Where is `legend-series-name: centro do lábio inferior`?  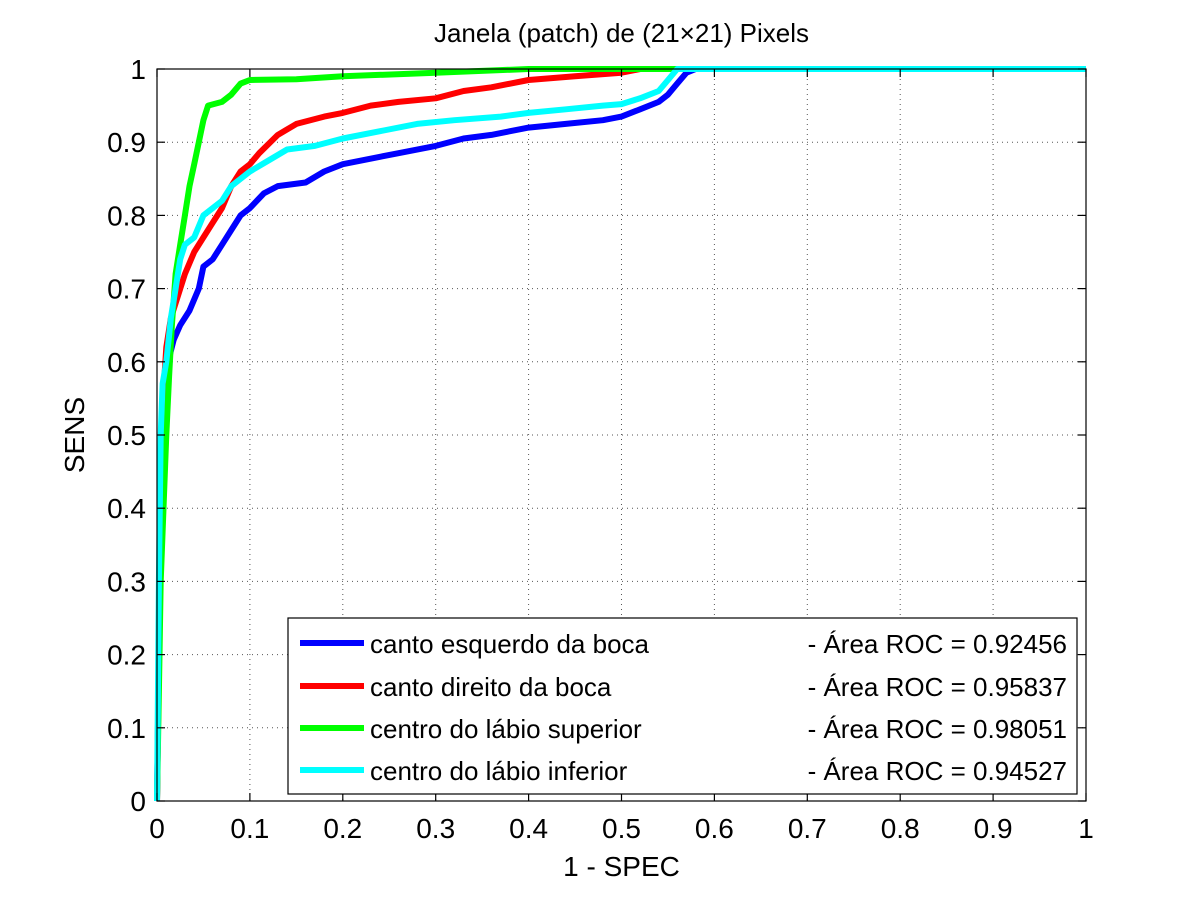
legend-series-name: centro do lábio inferior is located at coordinates (499, 771).